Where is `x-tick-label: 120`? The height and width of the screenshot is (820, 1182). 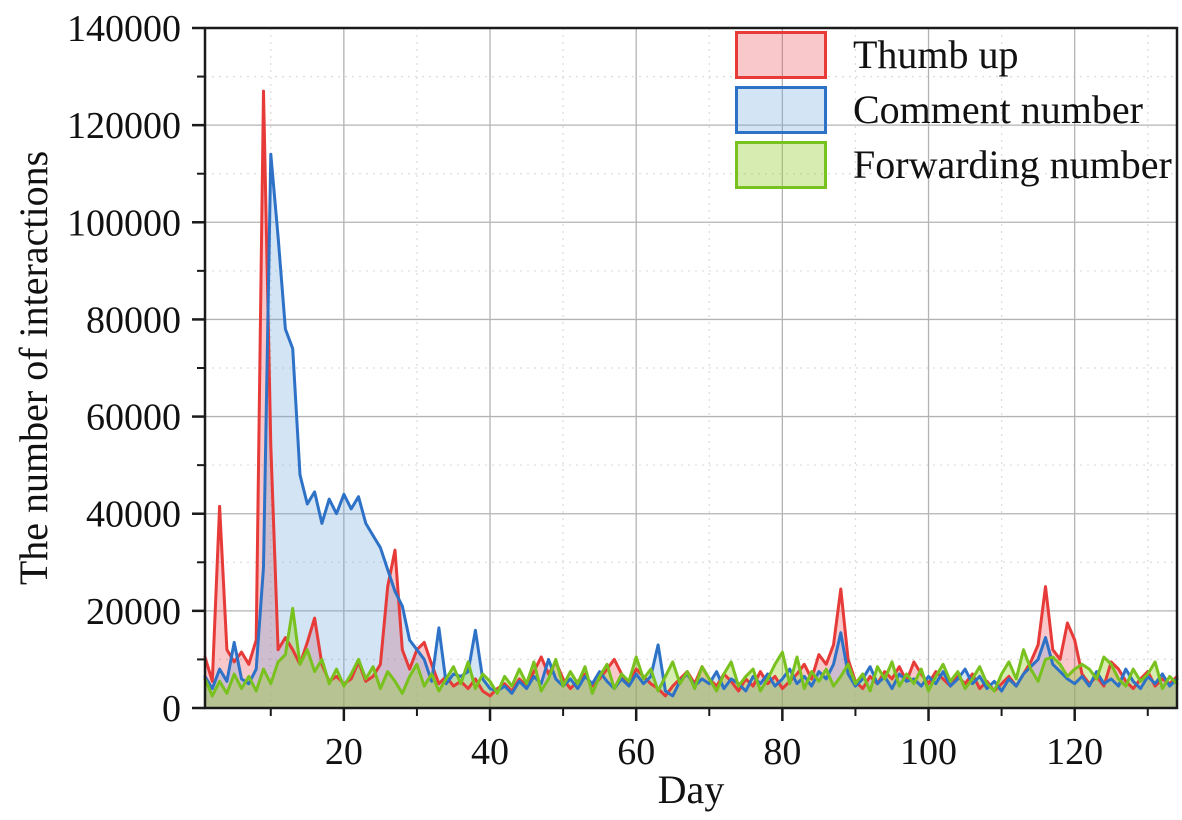
x-tick-label: 120 is located at coordinates (1074, 752).